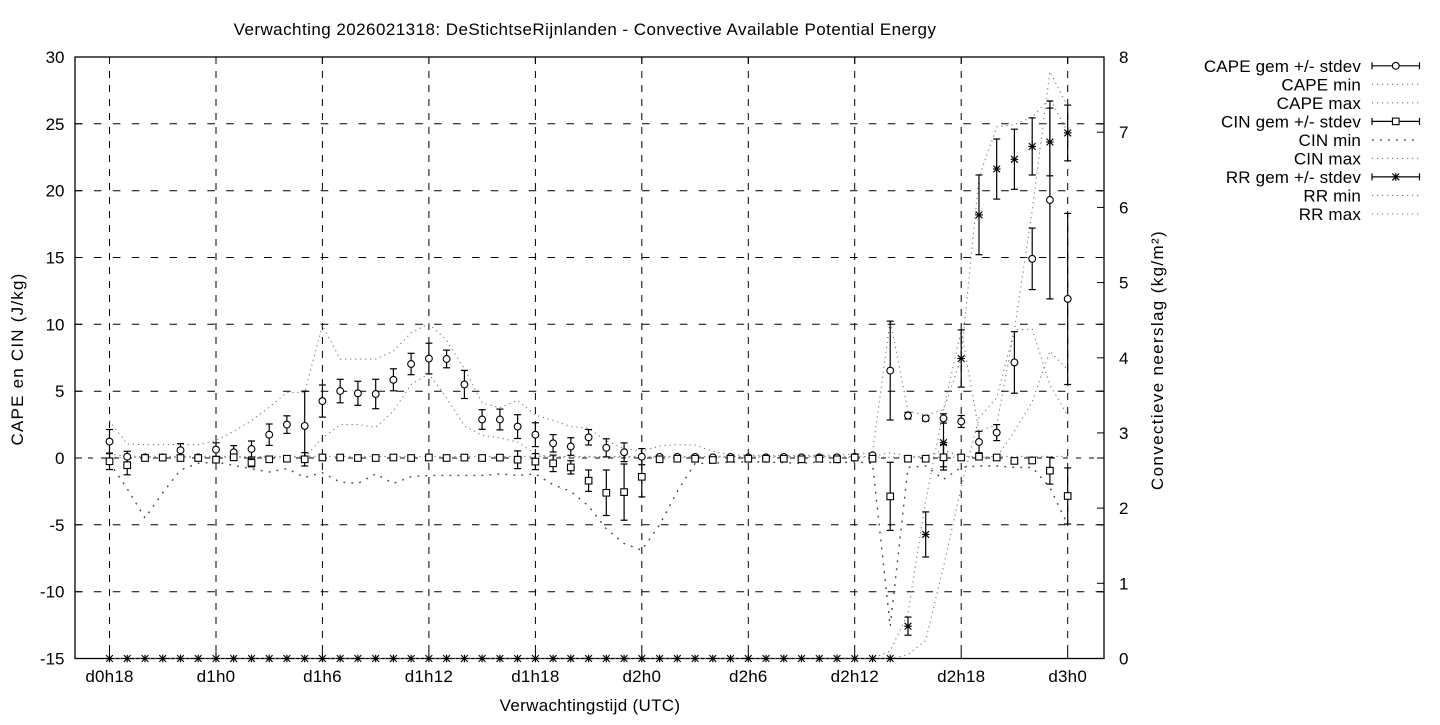 The width and height of the screenshot is (1440, 725). What do you see at coordinates (55, 258) in the screenshot?
I see `svg-text: 15` at bounding box center [55, 258].